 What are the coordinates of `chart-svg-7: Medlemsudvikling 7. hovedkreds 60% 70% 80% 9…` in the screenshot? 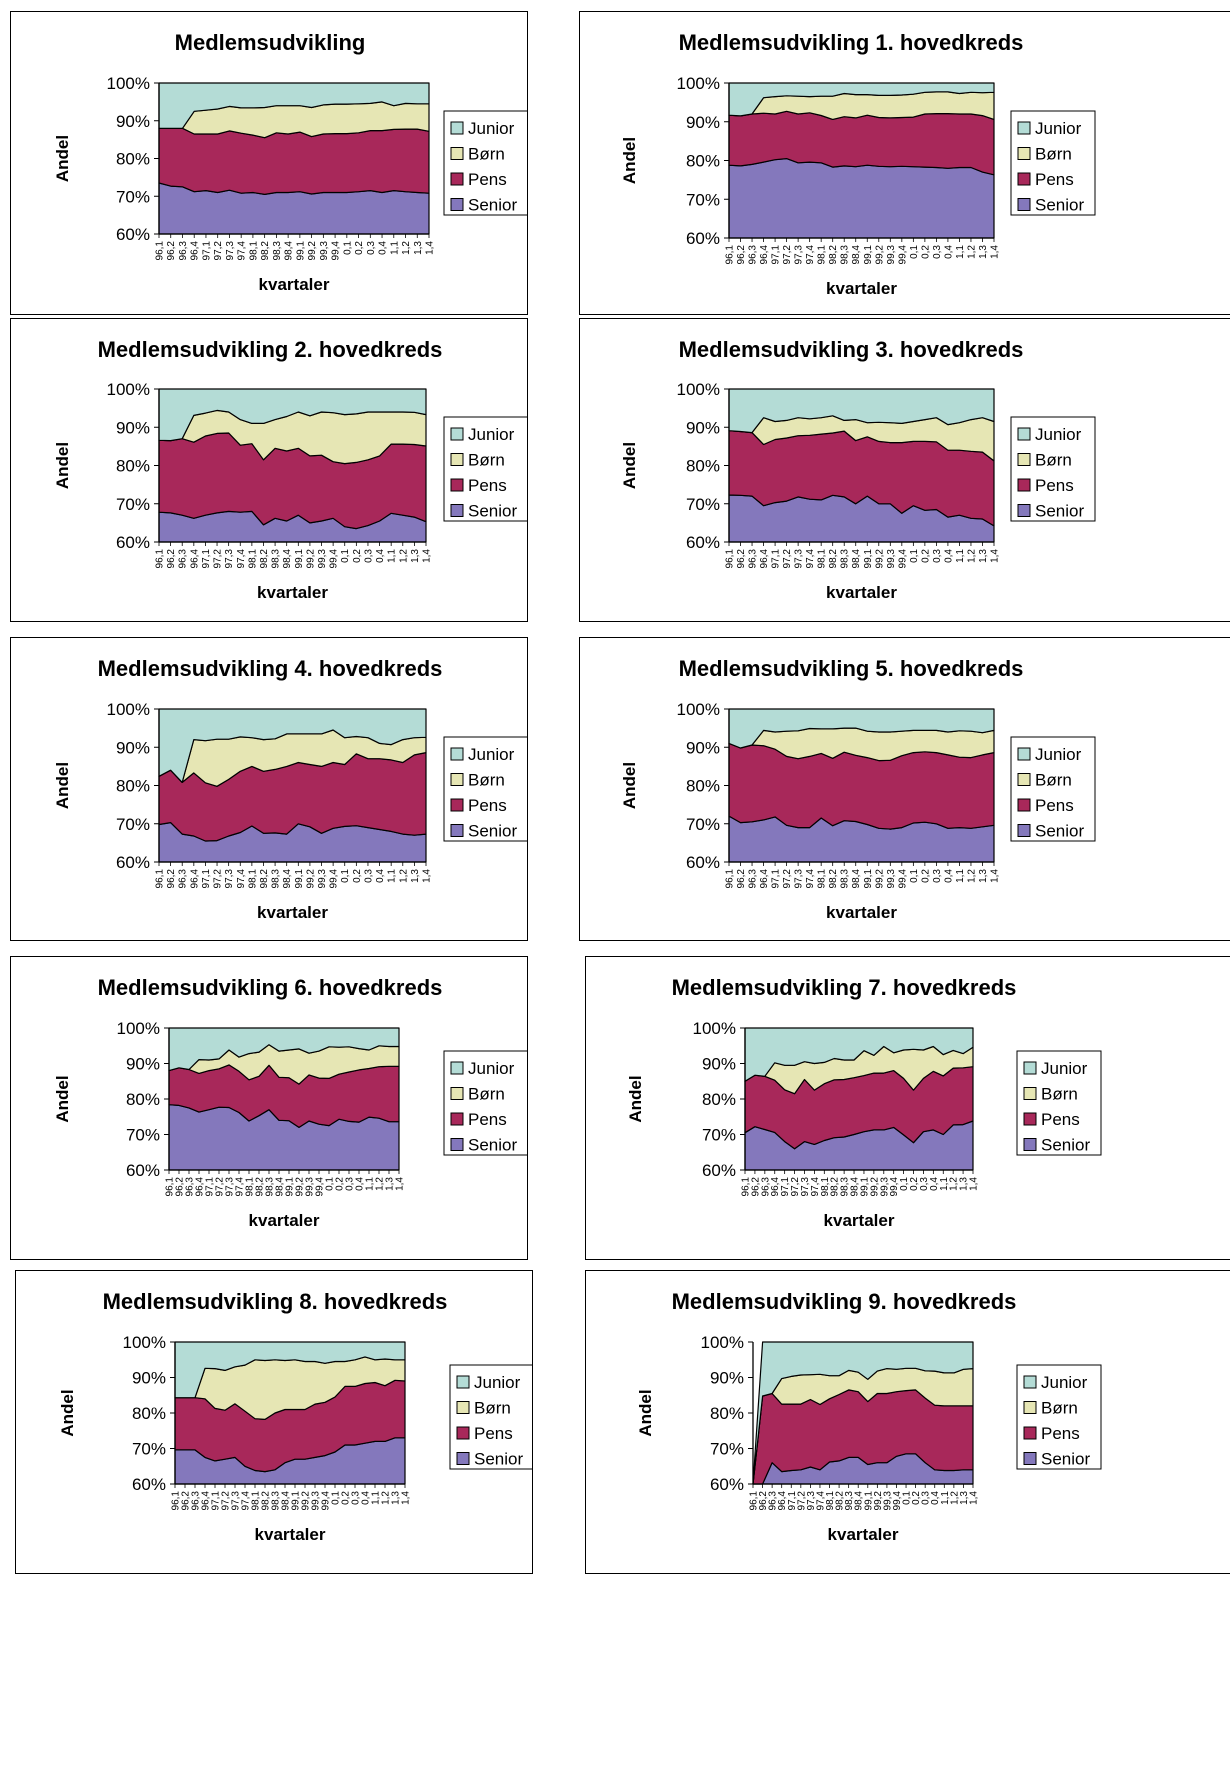 It's located at (864, 1102).